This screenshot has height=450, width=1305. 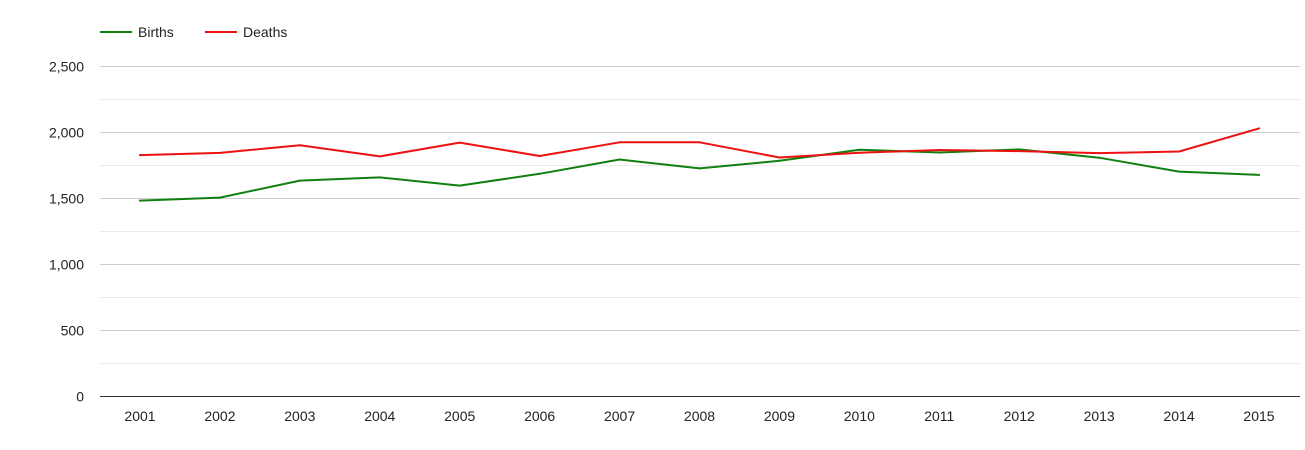 What do you see at coordinates (379, 416) in the screenshot?
I see `x-tick-label: 2004` at bounding box center [379, 416].